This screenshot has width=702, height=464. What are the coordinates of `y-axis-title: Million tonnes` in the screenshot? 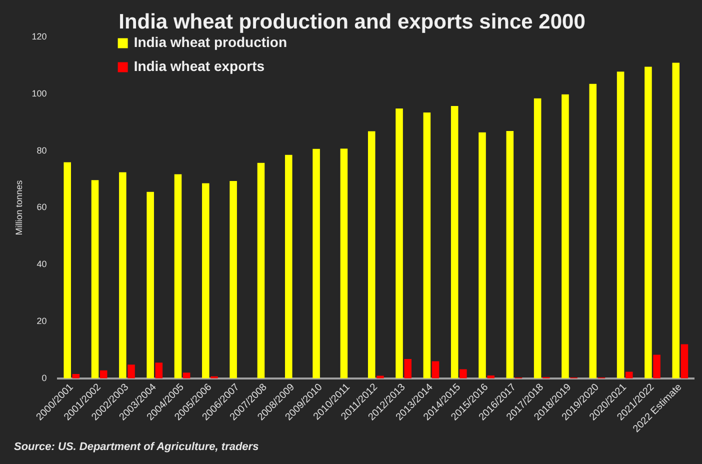 It's located at (19, 208).